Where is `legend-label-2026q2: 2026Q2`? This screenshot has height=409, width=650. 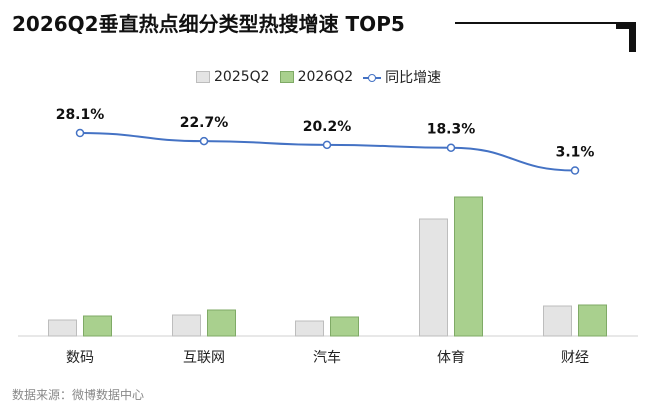
legend-label-2026q2: 2026Q2 is located at coordinates (325, 77).